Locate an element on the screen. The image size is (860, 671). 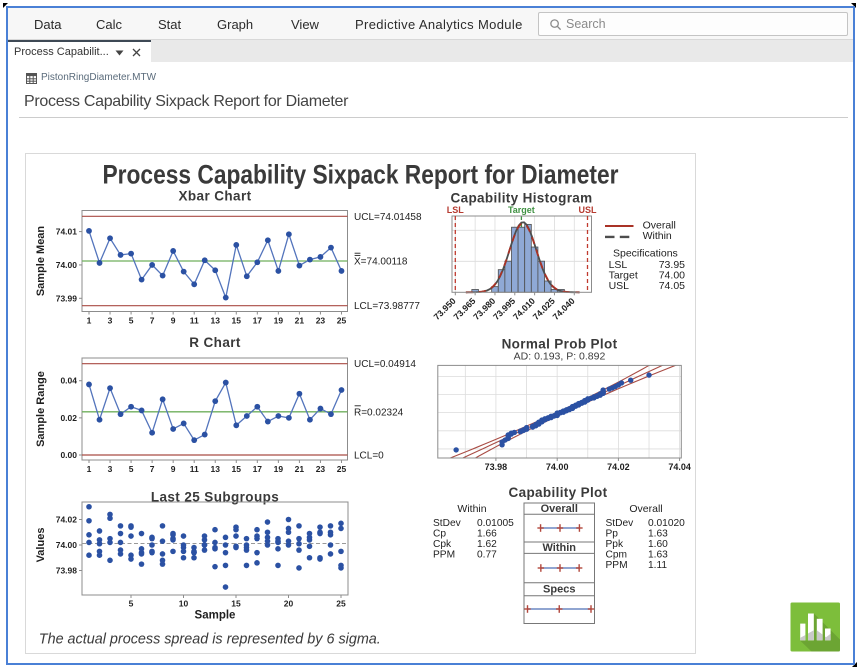
svg-text: LCL=73.98777 is located at coordinates (387, 306).